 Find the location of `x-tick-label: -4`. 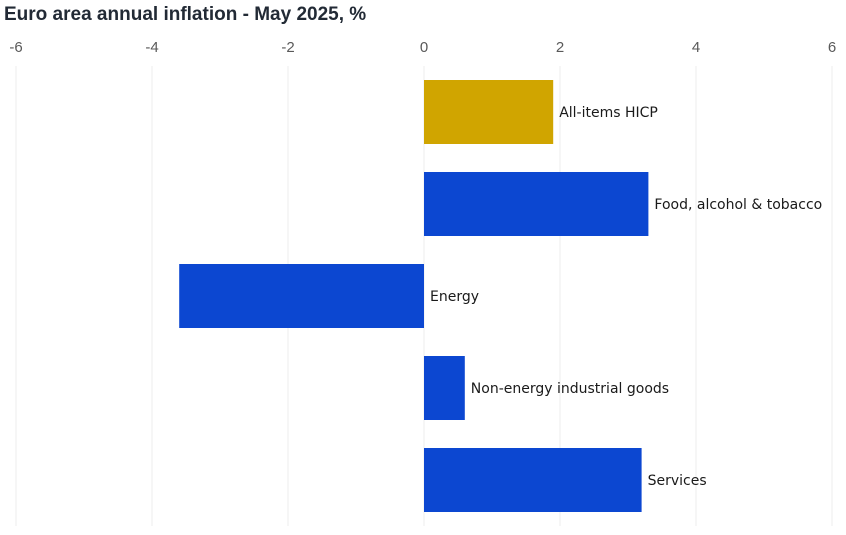

x-tick-label: -4 is located at coordinates (151, 47).